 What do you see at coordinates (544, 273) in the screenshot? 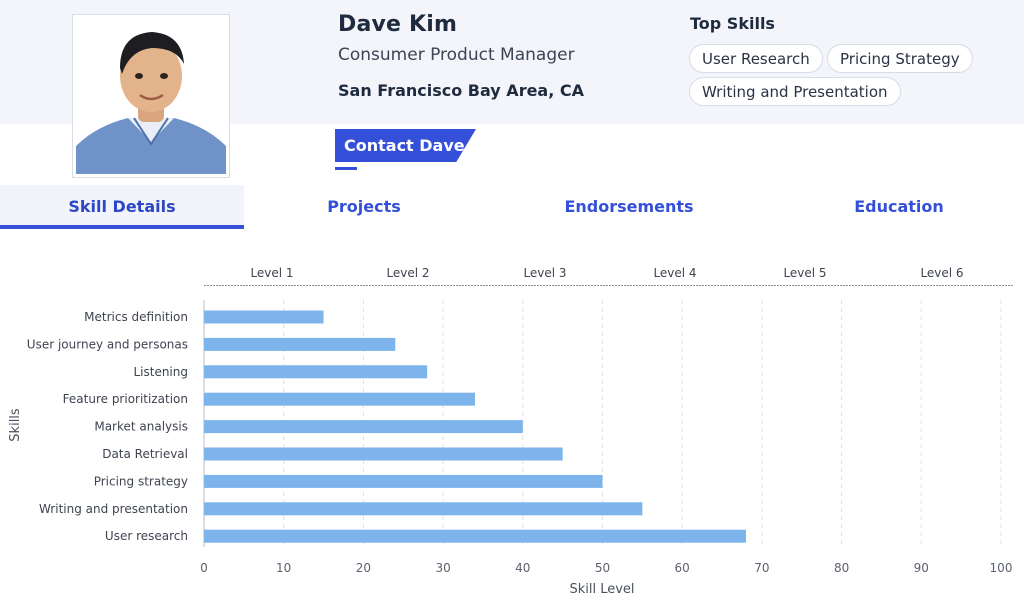
I see `level-label: Level 3` at bounding box center [544, 273].